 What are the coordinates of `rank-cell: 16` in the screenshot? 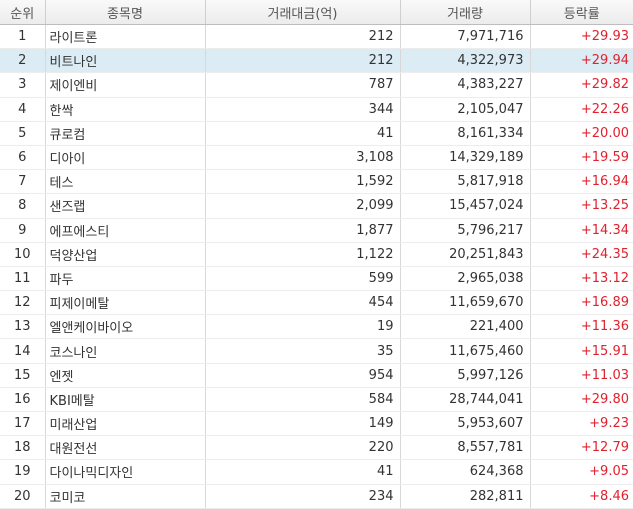 It's located at (23, 400).